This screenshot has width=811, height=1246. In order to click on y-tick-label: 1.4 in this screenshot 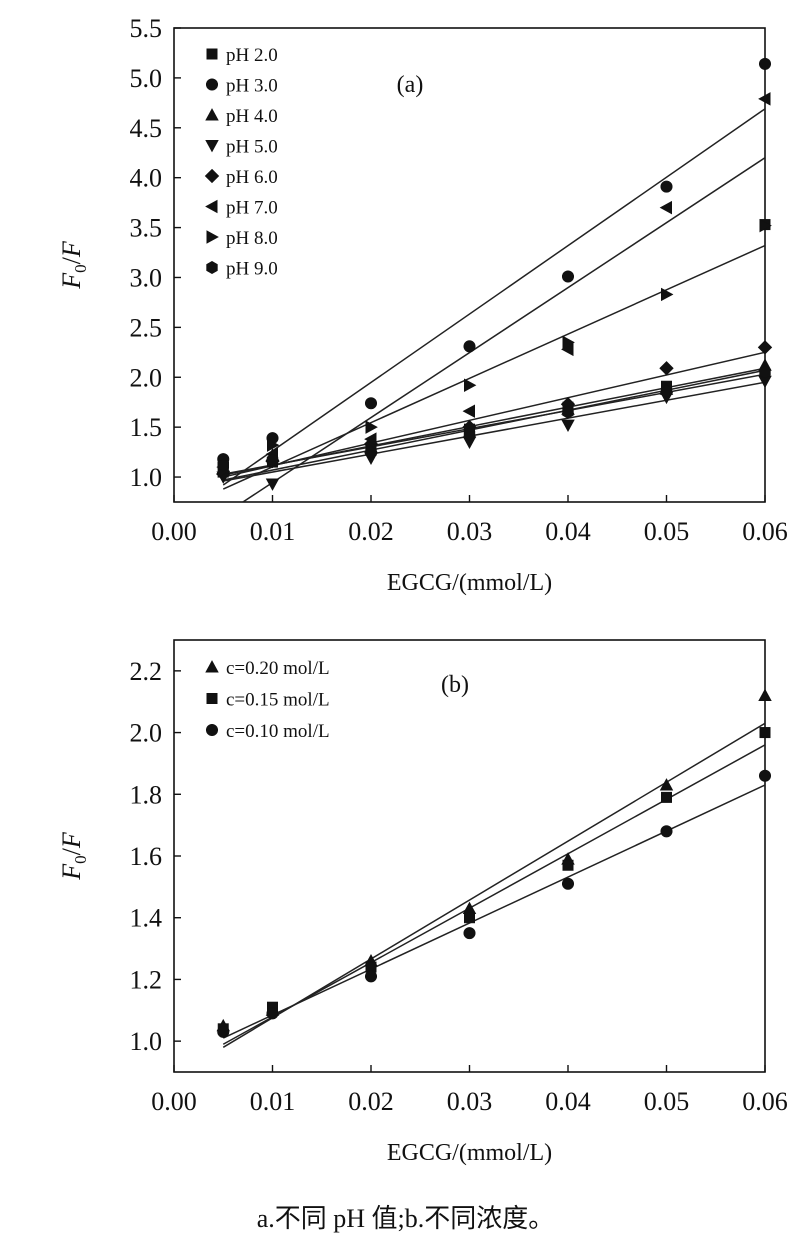, I will do `click(146, 918)`.